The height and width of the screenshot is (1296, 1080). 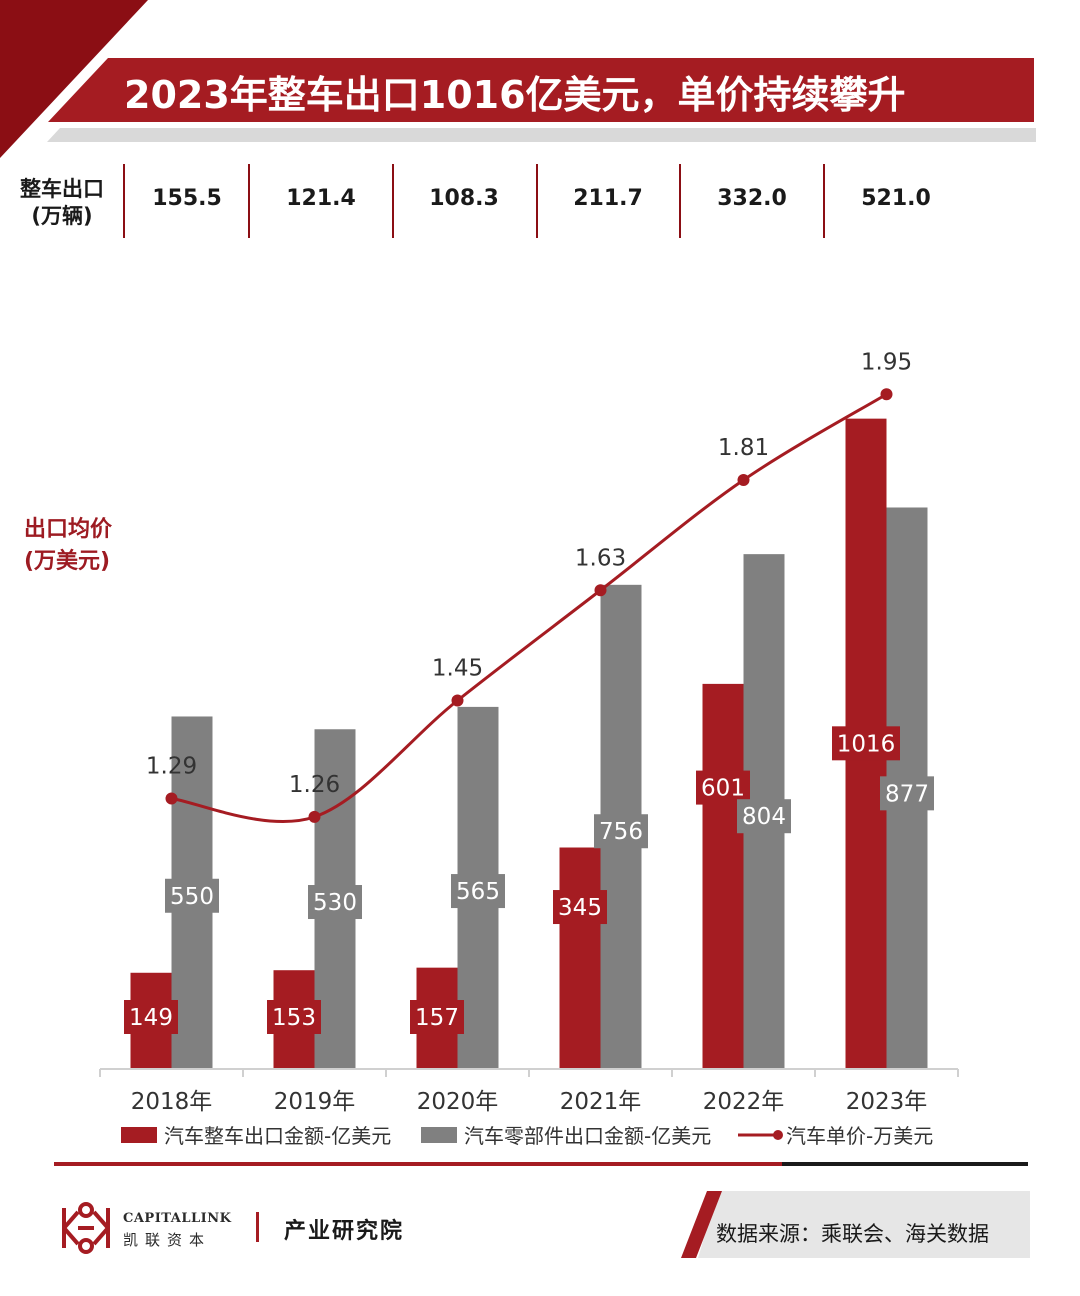 I want to click on label-parts-2023年: 877, so click(x=907, y=794).